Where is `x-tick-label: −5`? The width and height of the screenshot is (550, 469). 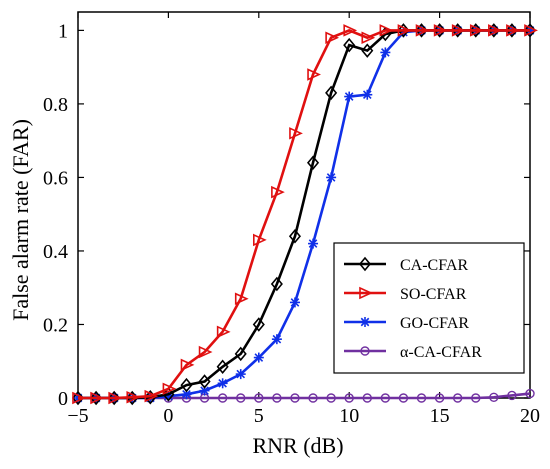
x-tick-label: −5 is located at coordinates (77, 416).